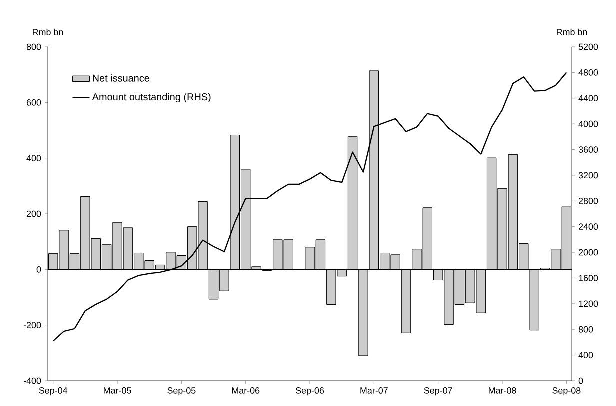 This screenshot has height=406, width=616. I want to click on x-tick-label: Sep-08, so click(566, 392).